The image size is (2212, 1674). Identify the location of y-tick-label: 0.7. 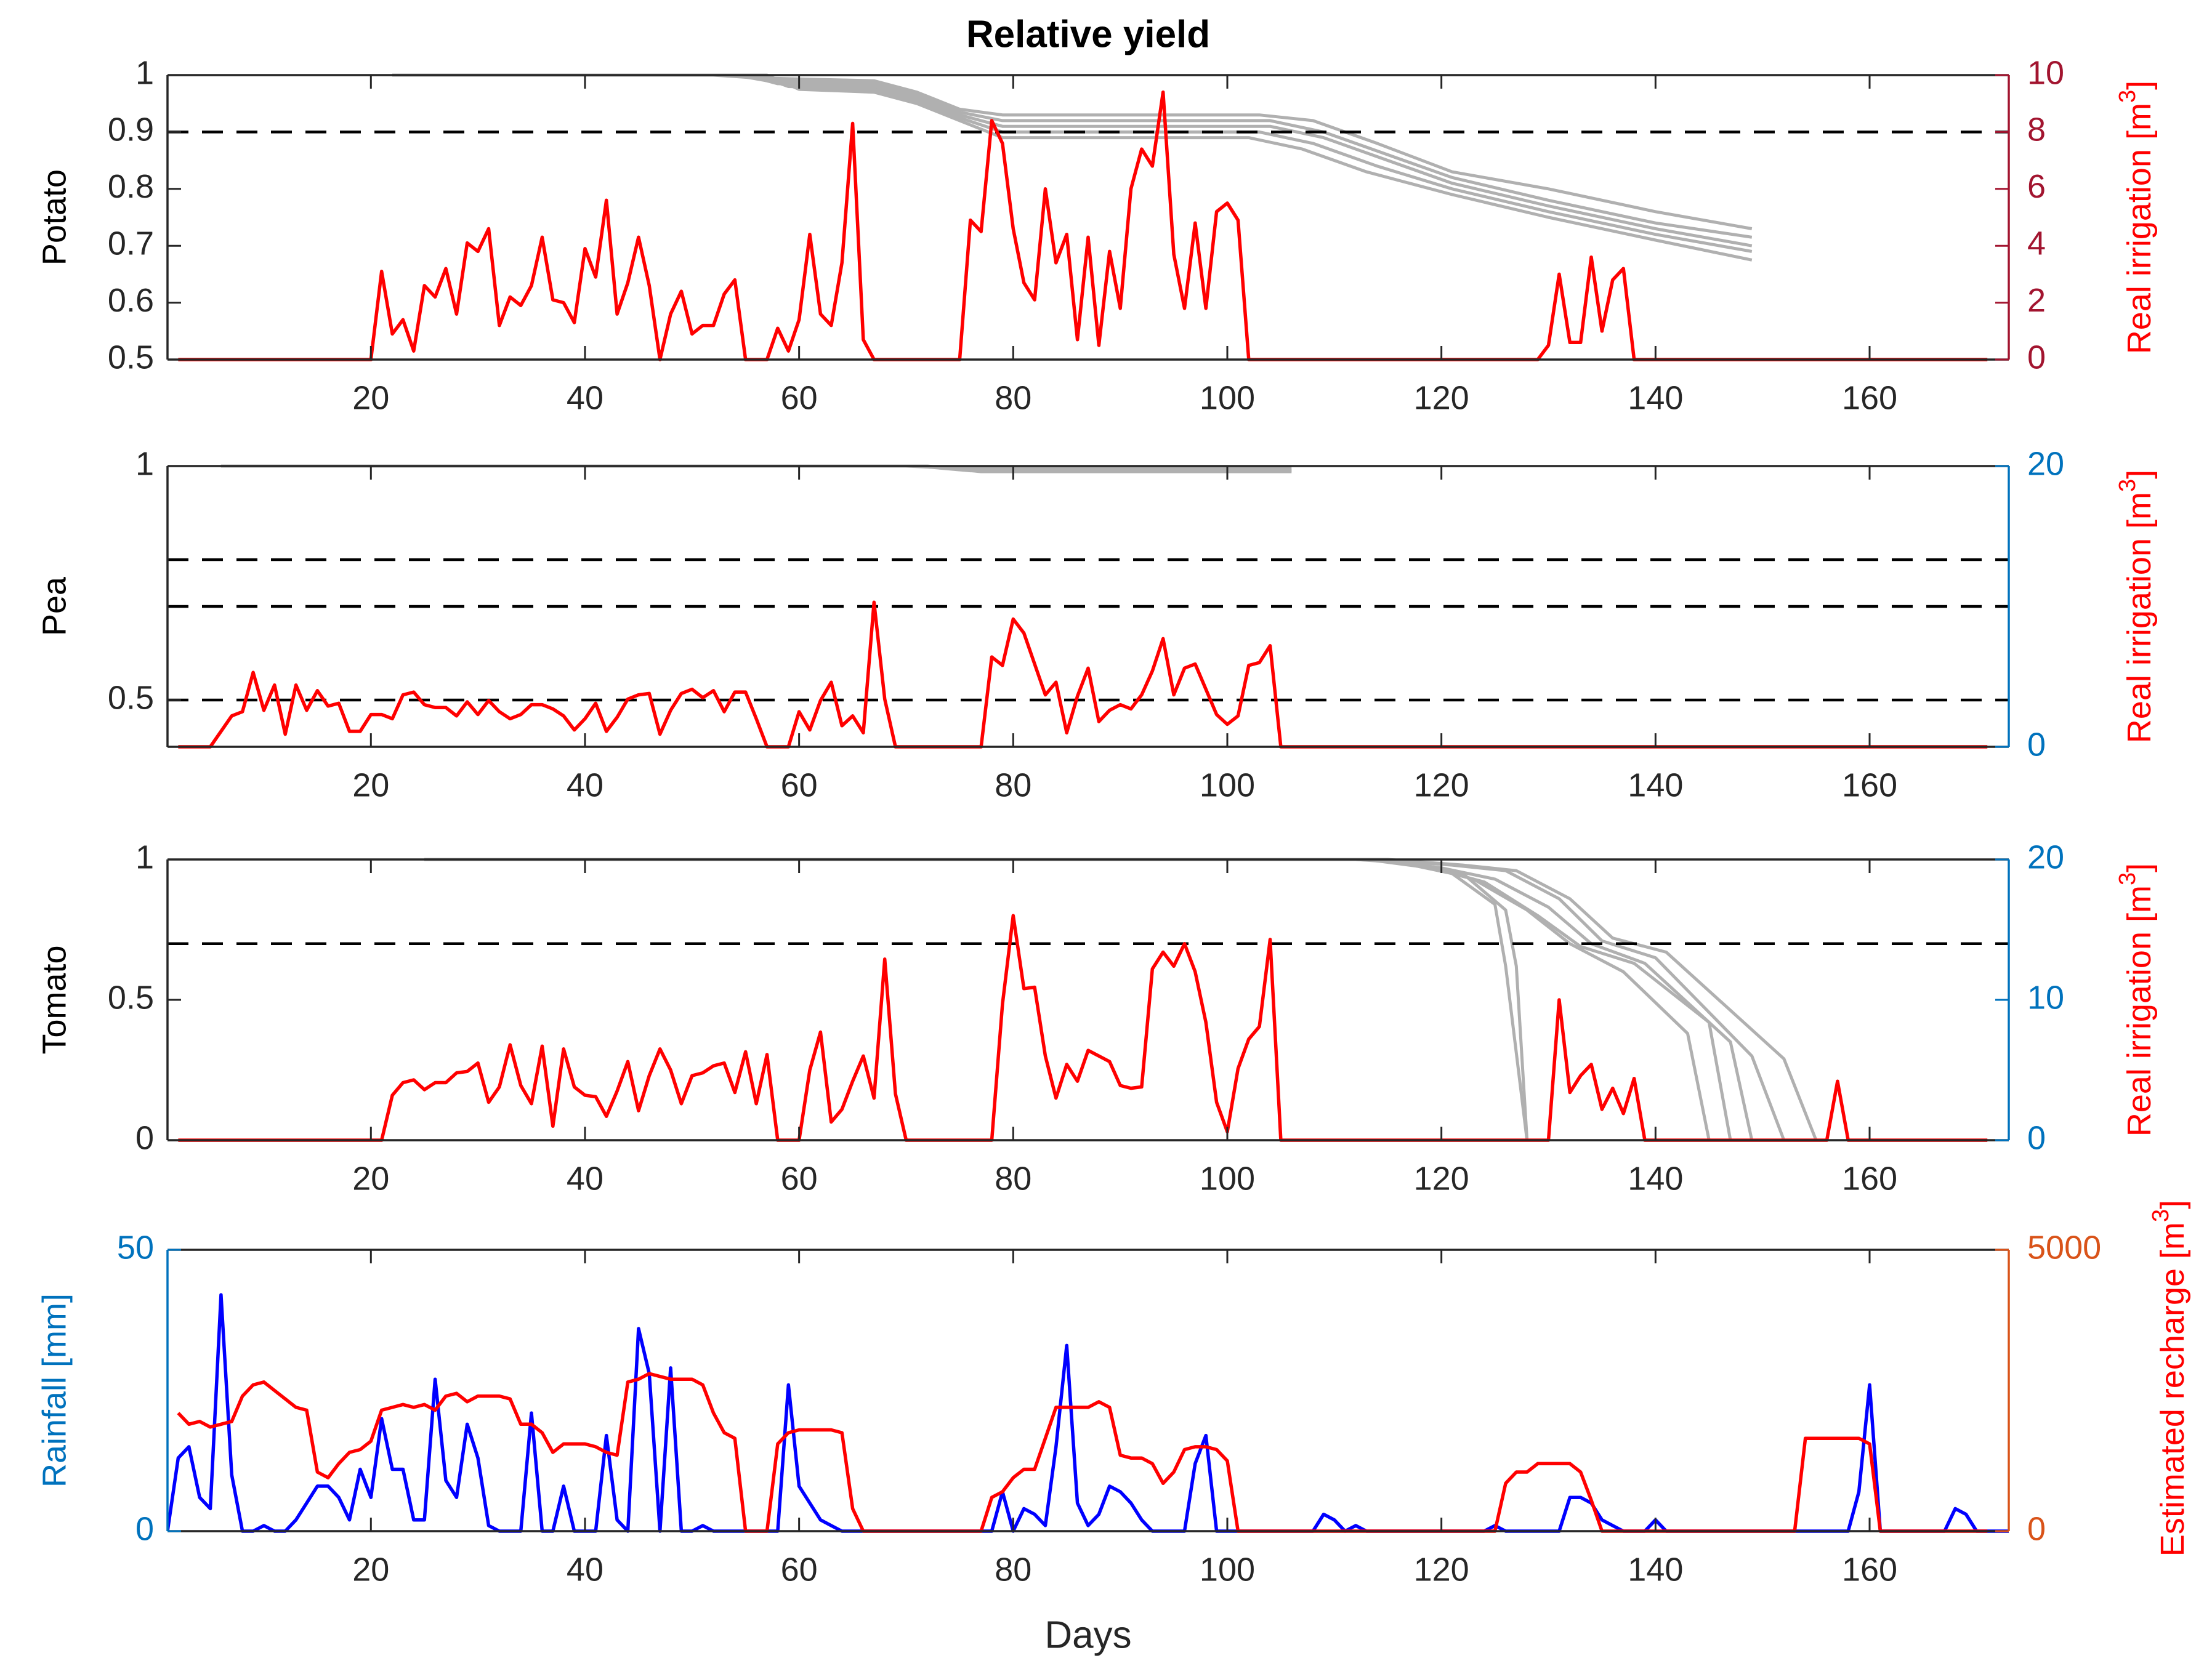
(131, 243).